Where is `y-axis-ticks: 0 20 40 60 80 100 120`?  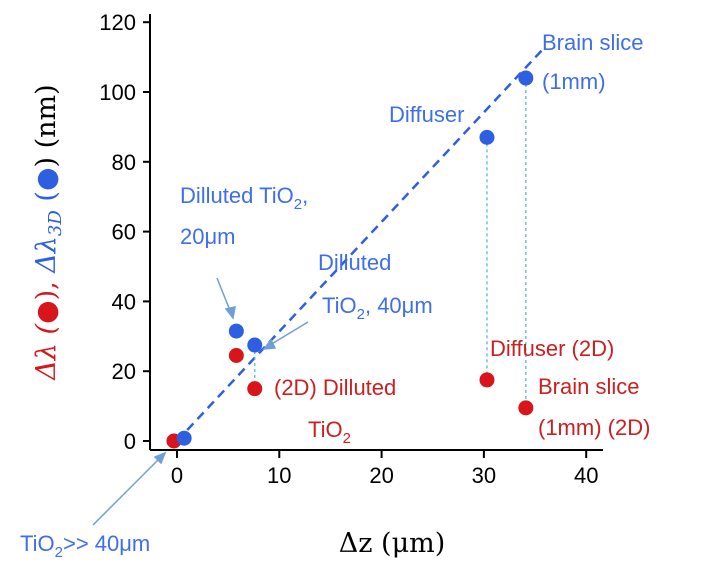 y-axis-ticks: 0 20 40 60 80 100 120 is located at coordinates (124, 232).